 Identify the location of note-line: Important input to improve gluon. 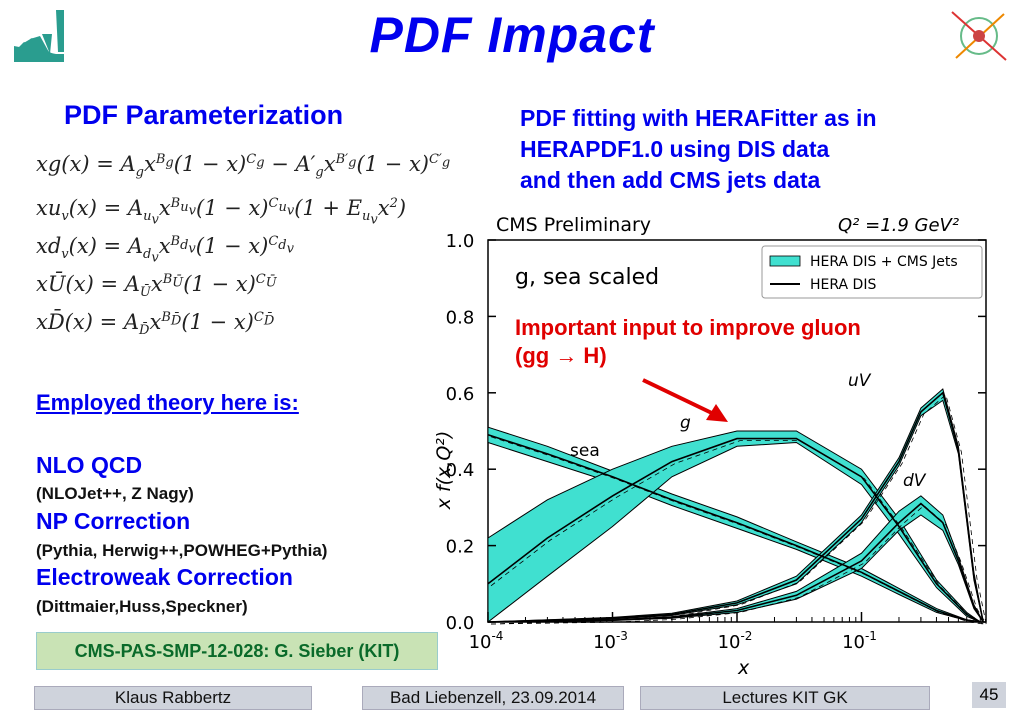
(688, 327).